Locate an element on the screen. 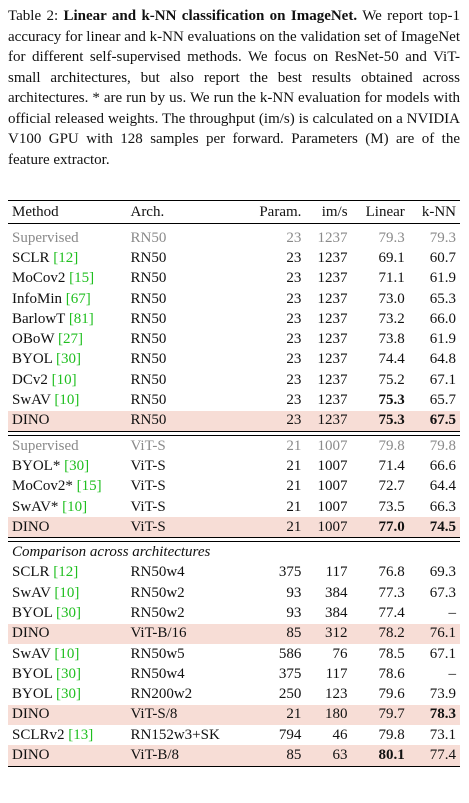 The height and width of the screenshot is (803, 469). knn-cell: 65.3 is located at coordinates (442, 298).